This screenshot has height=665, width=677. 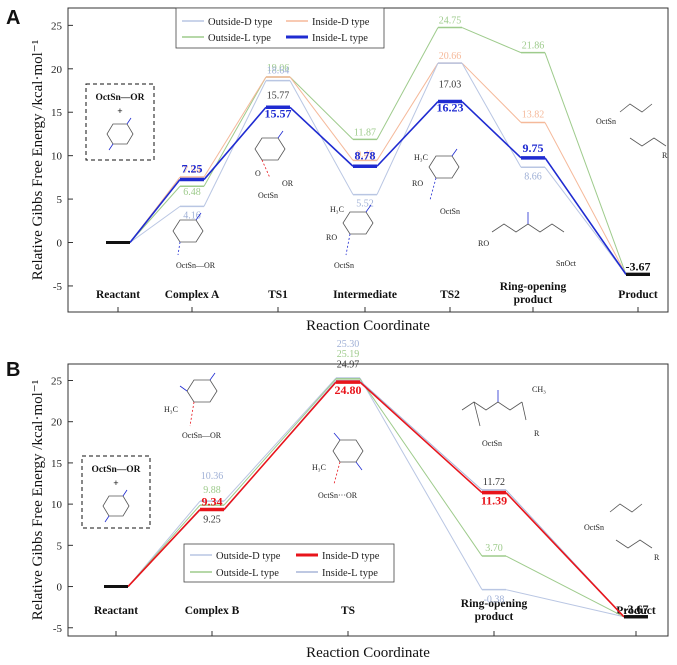 I want to click on data-label: 8.78, so click(x=365, y=155).